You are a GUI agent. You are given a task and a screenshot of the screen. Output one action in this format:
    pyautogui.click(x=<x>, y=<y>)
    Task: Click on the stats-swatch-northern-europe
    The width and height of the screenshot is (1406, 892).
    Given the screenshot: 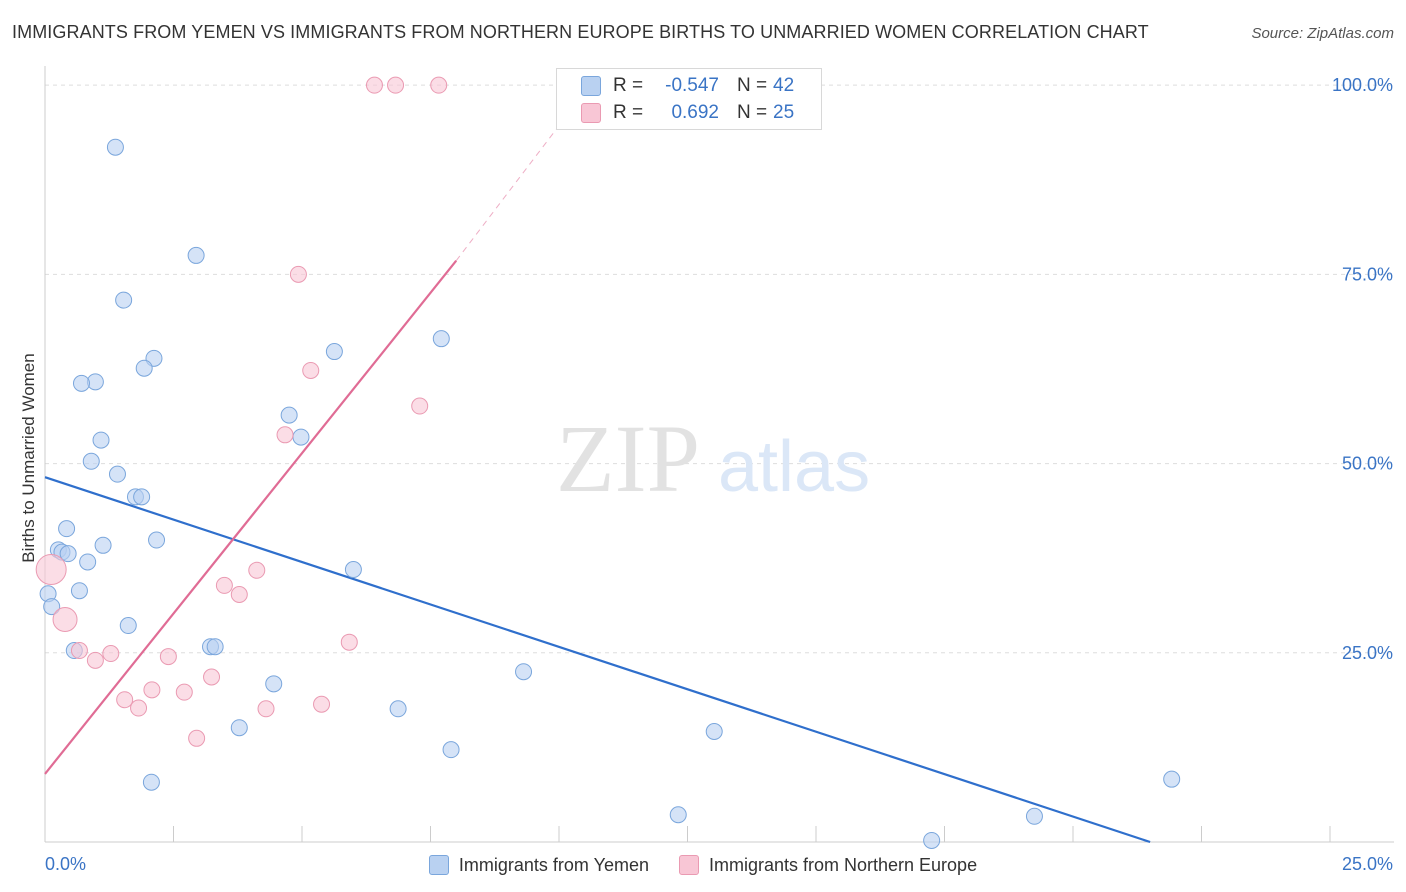 What is the action you would take?
    pyautogui.click(x=591, y=113)
    